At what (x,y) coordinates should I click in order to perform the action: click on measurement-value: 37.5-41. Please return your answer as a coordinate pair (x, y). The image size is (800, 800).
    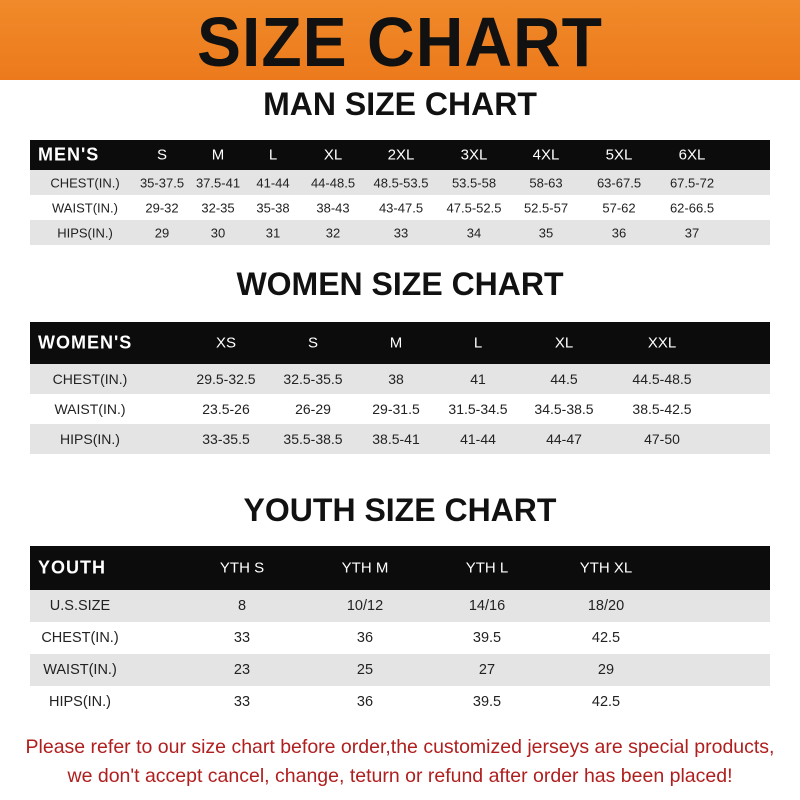
    Looking at the image, I should click on (218, 182).